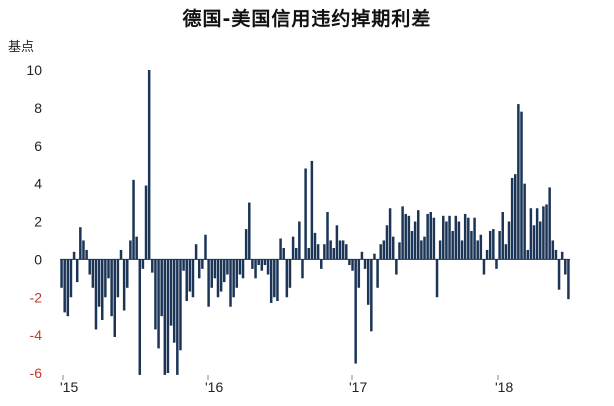  Describe the element at coordinates (34, 221) in the screenshot. I see `y-axis-ticks: -6 -4 -2 0 2 4 6 8 10` at that location.